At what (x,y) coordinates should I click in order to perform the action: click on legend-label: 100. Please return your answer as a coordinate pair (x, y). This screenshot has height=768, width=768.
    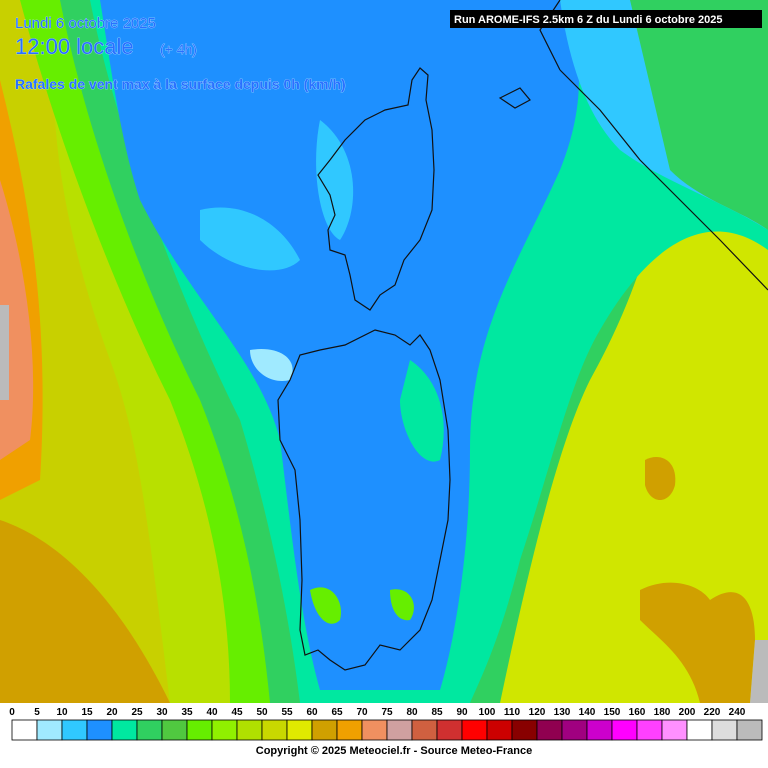
    Looking at the image, I should click on (487, 712).